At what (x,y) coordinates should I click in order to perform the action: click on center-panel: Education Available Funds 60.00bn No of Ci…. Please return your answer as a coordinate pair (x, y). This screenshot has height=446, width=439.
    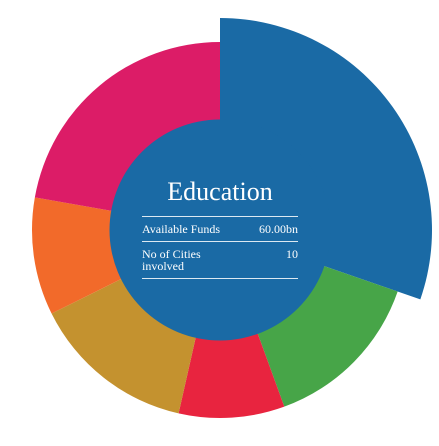
    Looking at the image, I should click on (220, 225).